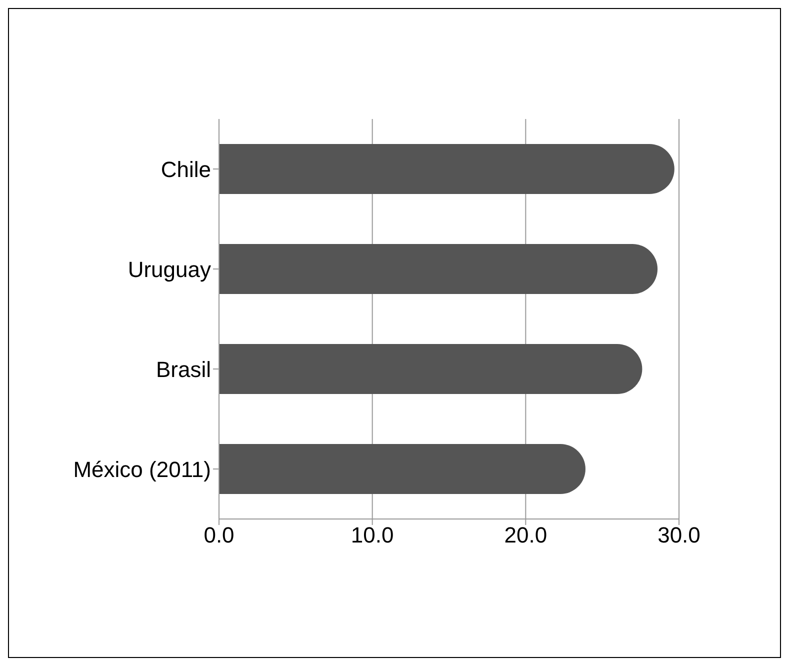 Image resolution: width=789 pixels, height=666 pixels. I want to click on y-tick-label: Uruguay, so click(169, 269).